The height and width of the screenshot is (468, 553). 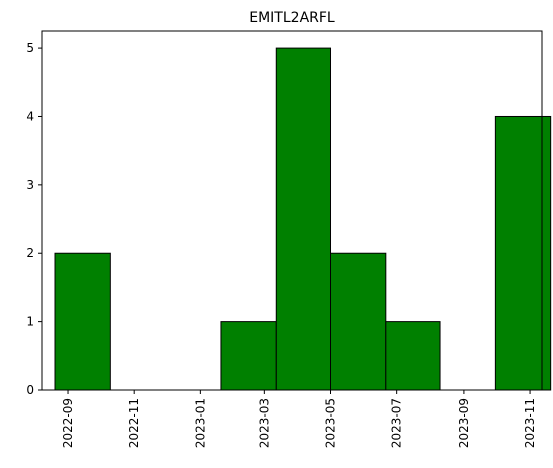 I want to click on y-tick-label-5: 5, so click(x=30, y=48).